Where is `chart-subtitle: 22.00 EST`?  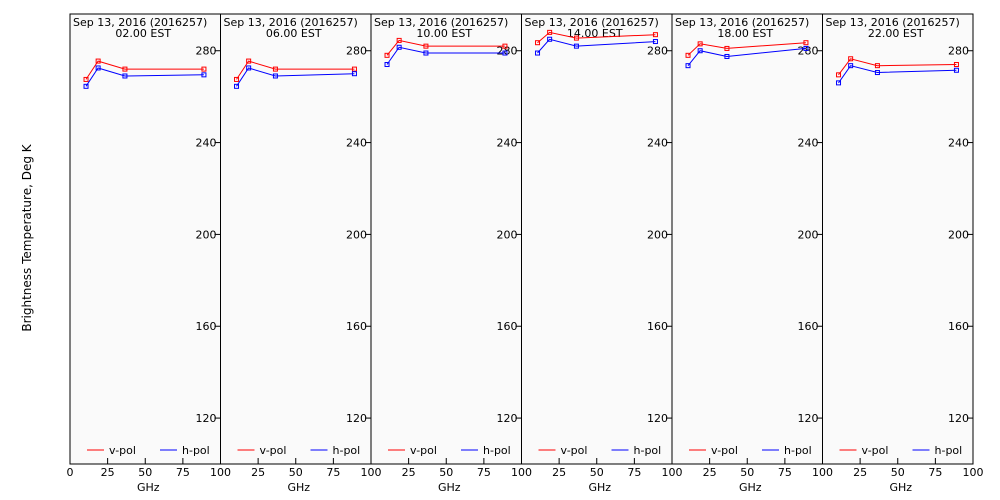
chart-subtitle: 22.00 EST is located at coordinates (896, 33).